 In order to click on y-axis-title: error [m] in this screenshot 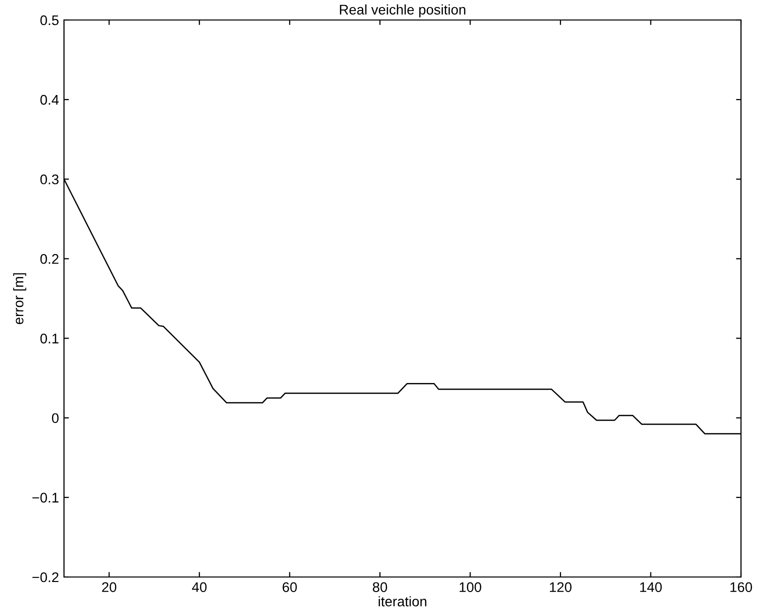, I will do `click(19, 298)`.